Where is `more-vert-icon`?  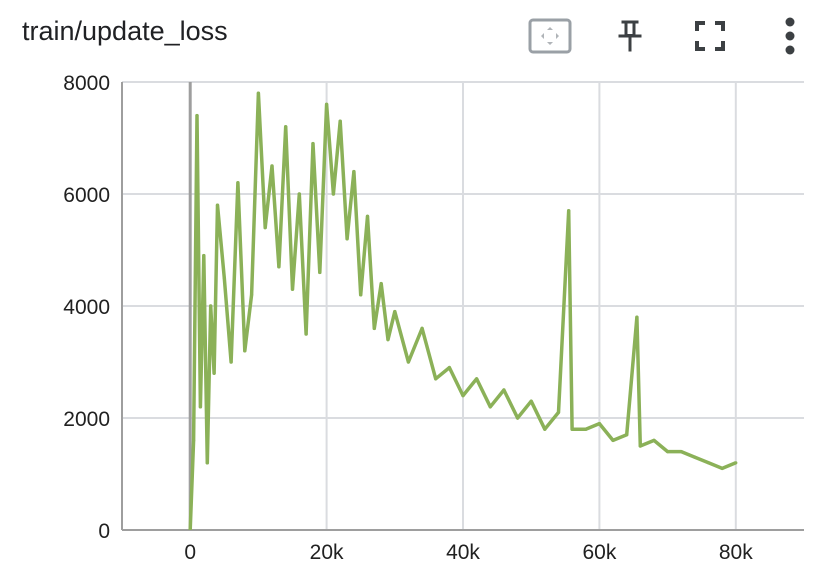
more-vert-icon is located at coordinates (790, 36).